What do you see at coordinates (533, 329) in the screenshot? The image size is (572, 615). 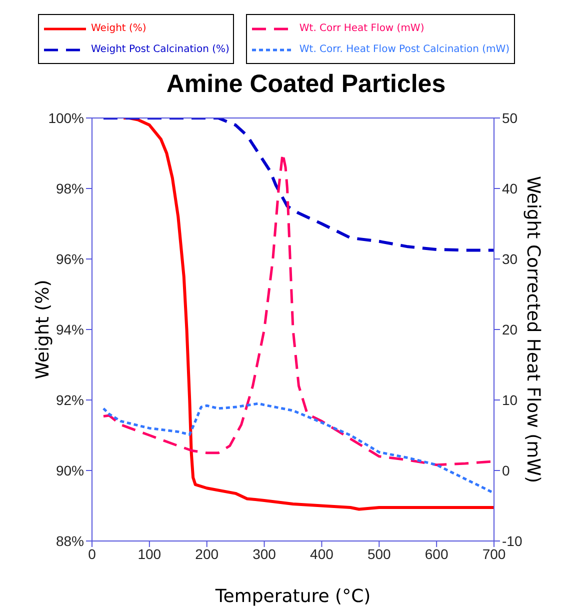 I see `y2-axis-title: Weight Corrected Heat Flow (mW)` at bounding box center [533, 329].